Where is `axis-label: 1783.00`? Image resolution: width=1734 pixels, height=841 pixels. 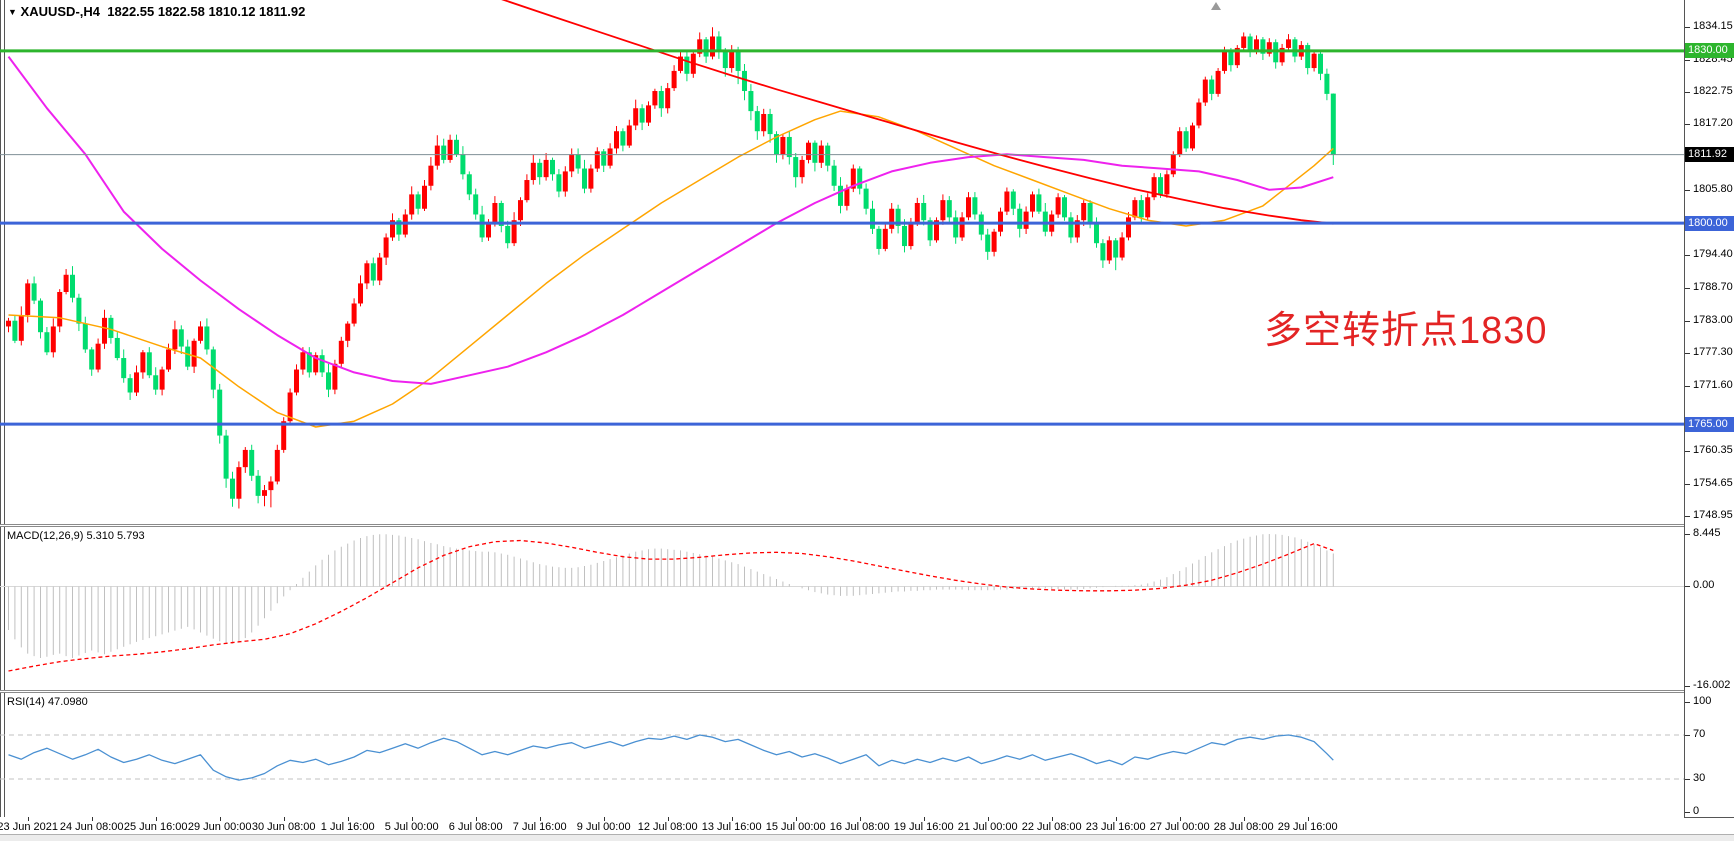 axis-label: 1783.00 is located at coordinates (1713, 320).